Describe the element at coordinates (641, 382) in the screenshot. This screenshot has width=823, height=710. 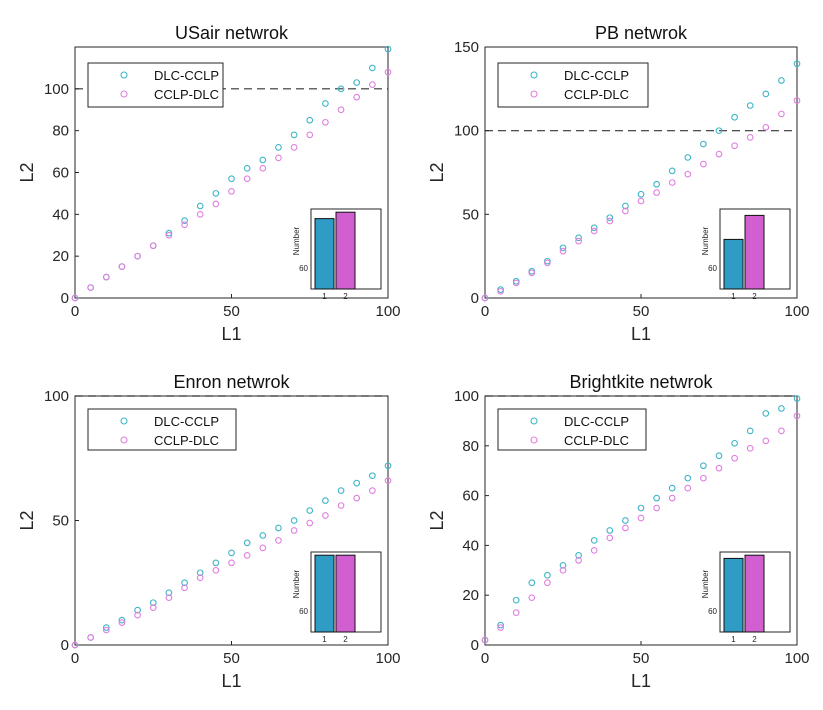
I see `chart-title: Brightkite netwrok` at that location.